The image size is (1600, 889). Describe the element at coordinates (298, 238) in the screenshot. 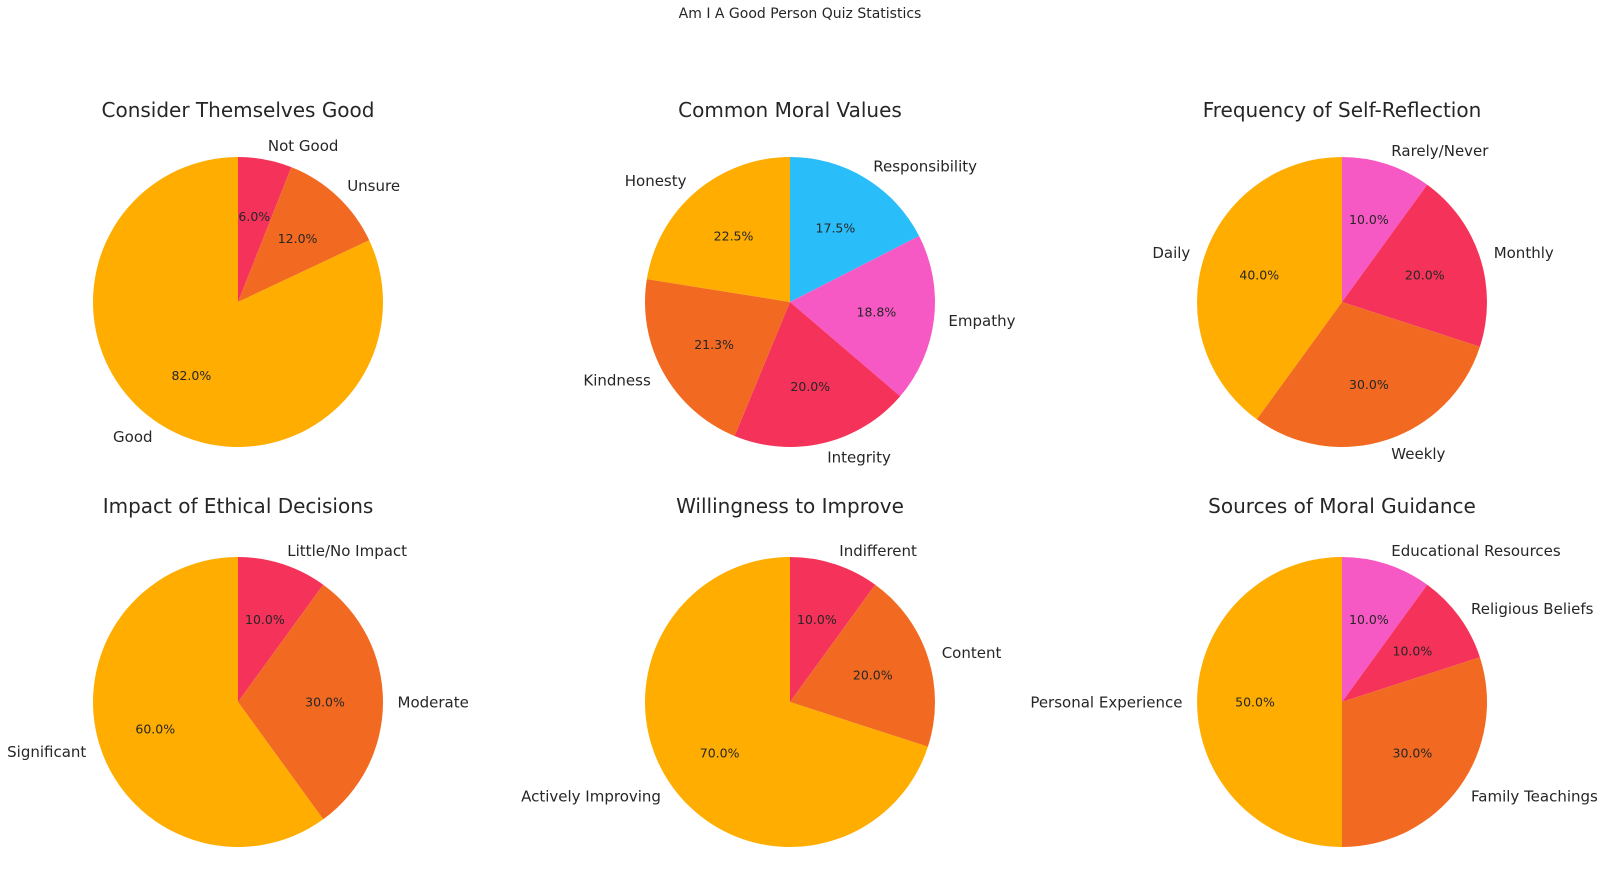

I see `slice-percent-label: 12.0%` at that location.